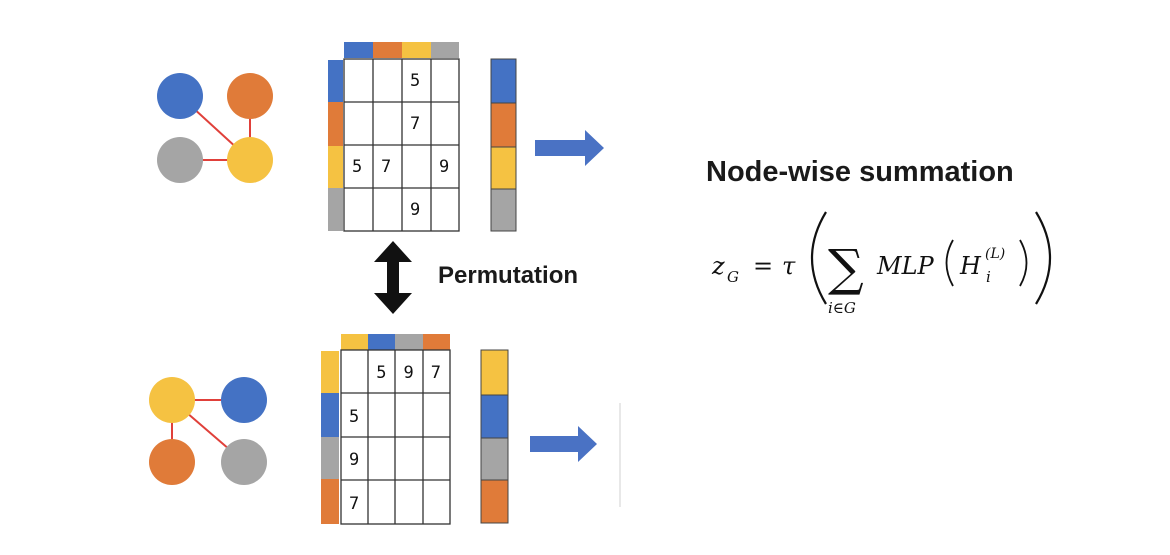  I want to click on formula-mlp: MLP, so click(905, 266).